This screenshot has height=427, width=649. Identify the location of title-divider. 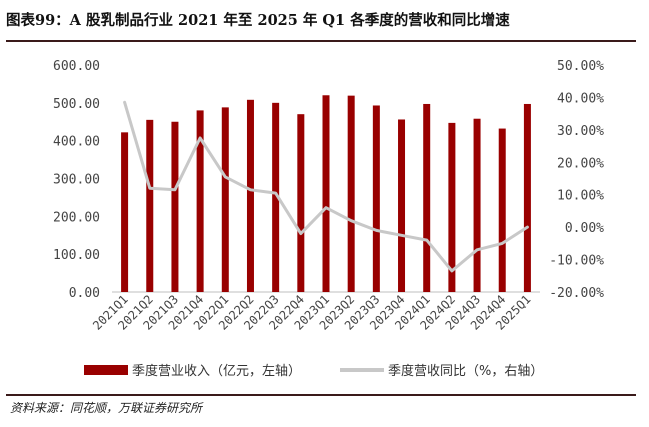
(321, 41).